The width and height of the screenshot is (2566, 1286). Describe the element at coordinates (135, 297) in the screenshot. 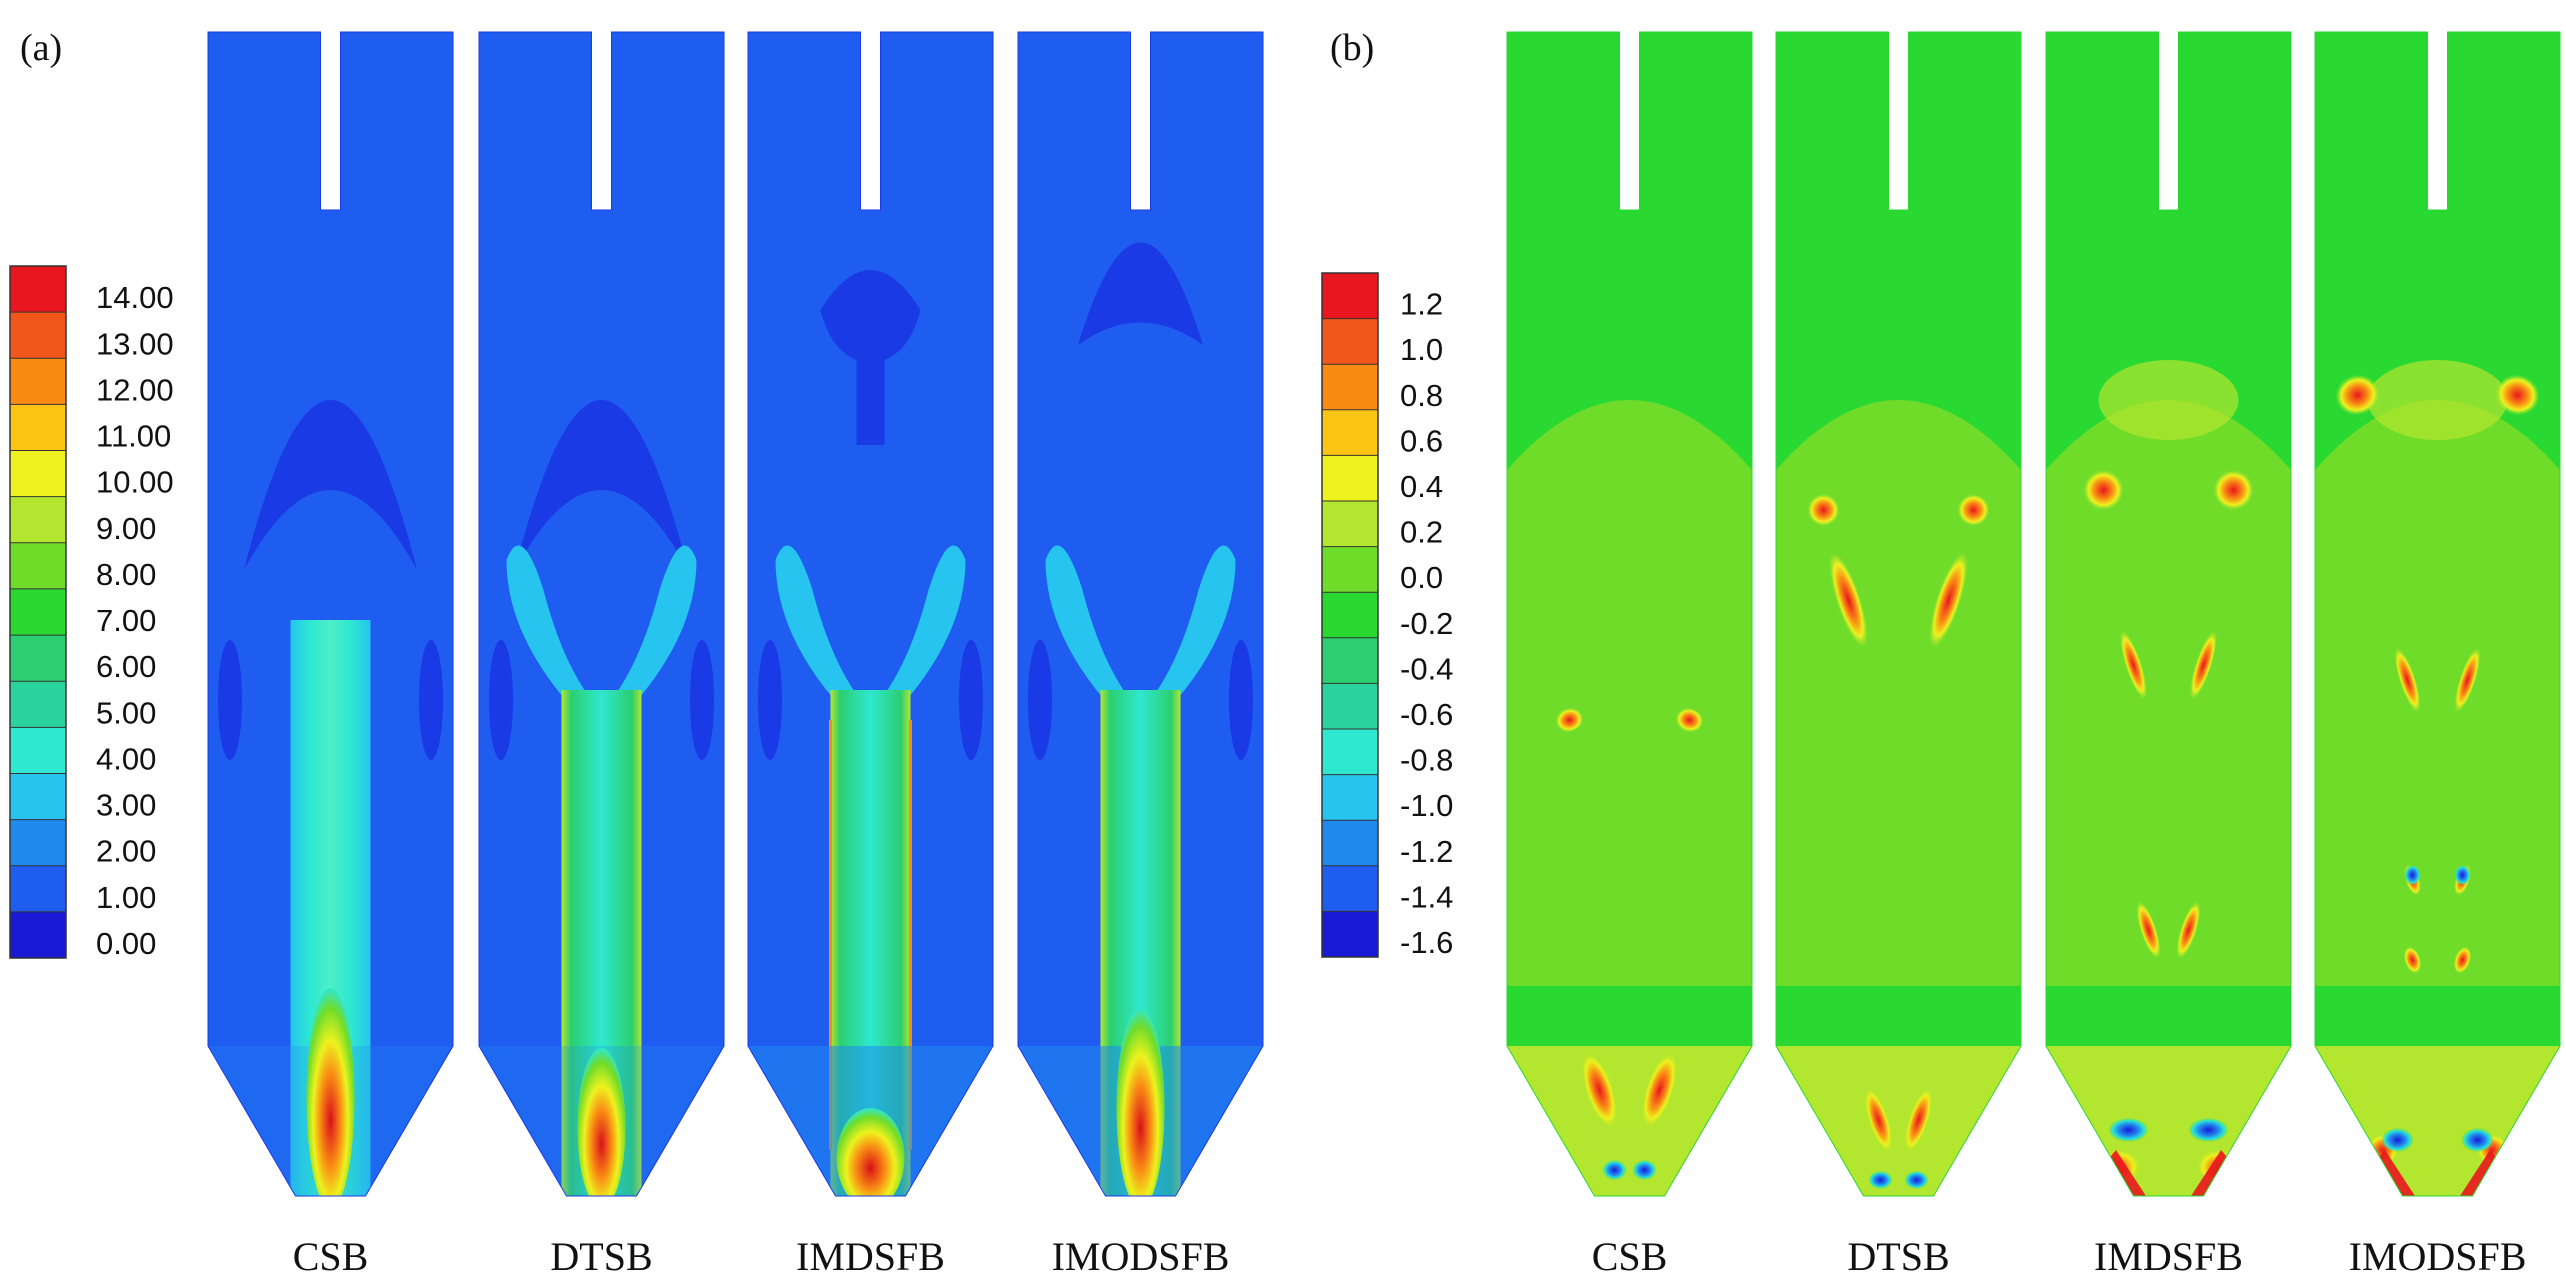

I see `legend-tick-label: 14.00` at that location.